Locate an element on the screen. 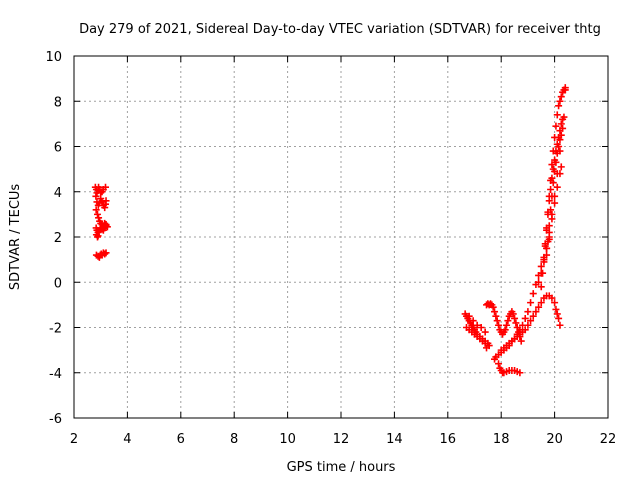 This screenshot has height=480, width=640. y-tick-label: 8 is located at coordinates (58, 102).